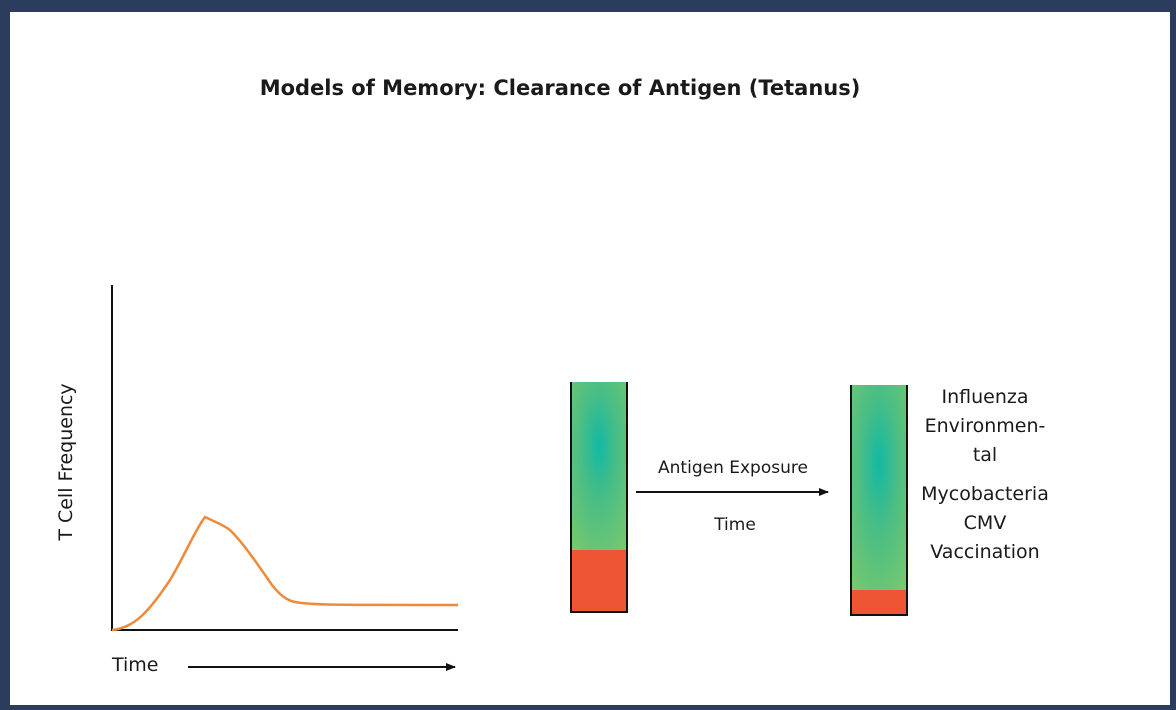 The width and height of the screenshot is (1176, 710). I want to click on tube-before, so click(599, 497).